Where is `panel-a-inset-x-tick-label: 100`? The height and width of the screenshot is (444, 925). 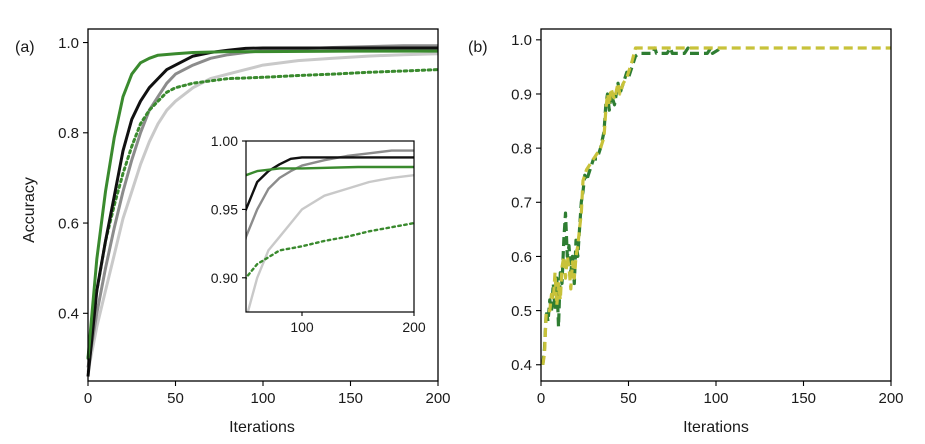
panel-a-inset-x-tick-label: 100 is located at coordinates (302, 327).